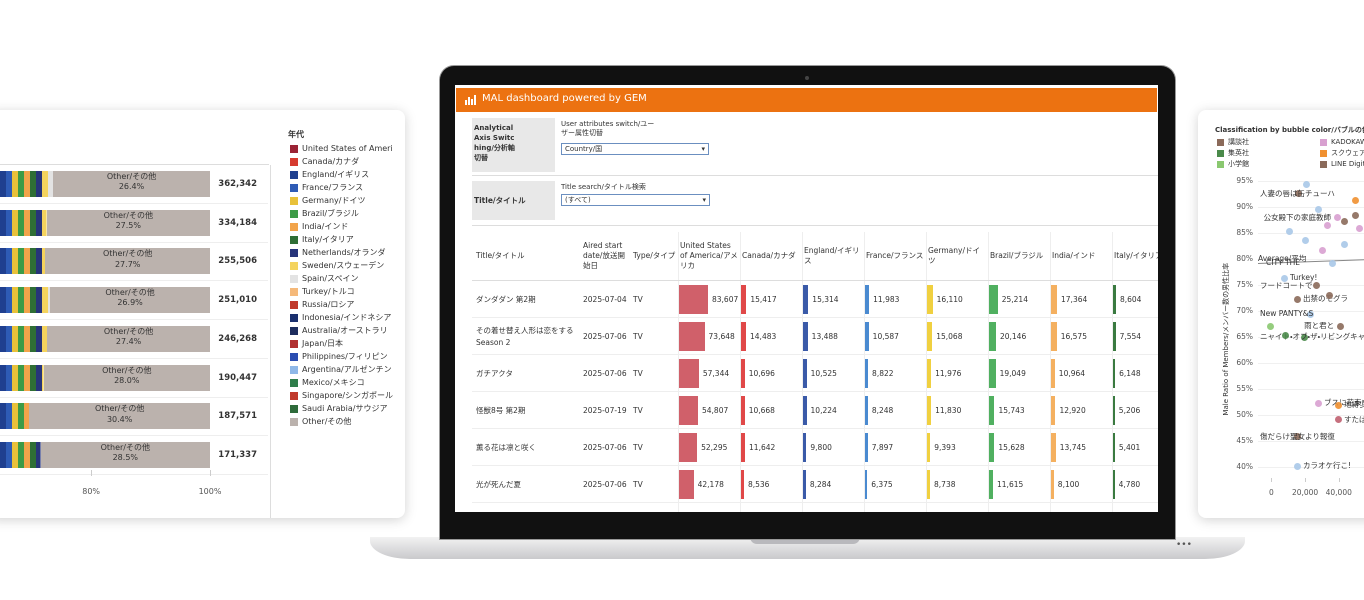 Image resolution: width=1364 pixels, height=600 pixels. Describe the element at coordinates (237, 454) in the screenshot. I see `row-total: 171,337` at that location.